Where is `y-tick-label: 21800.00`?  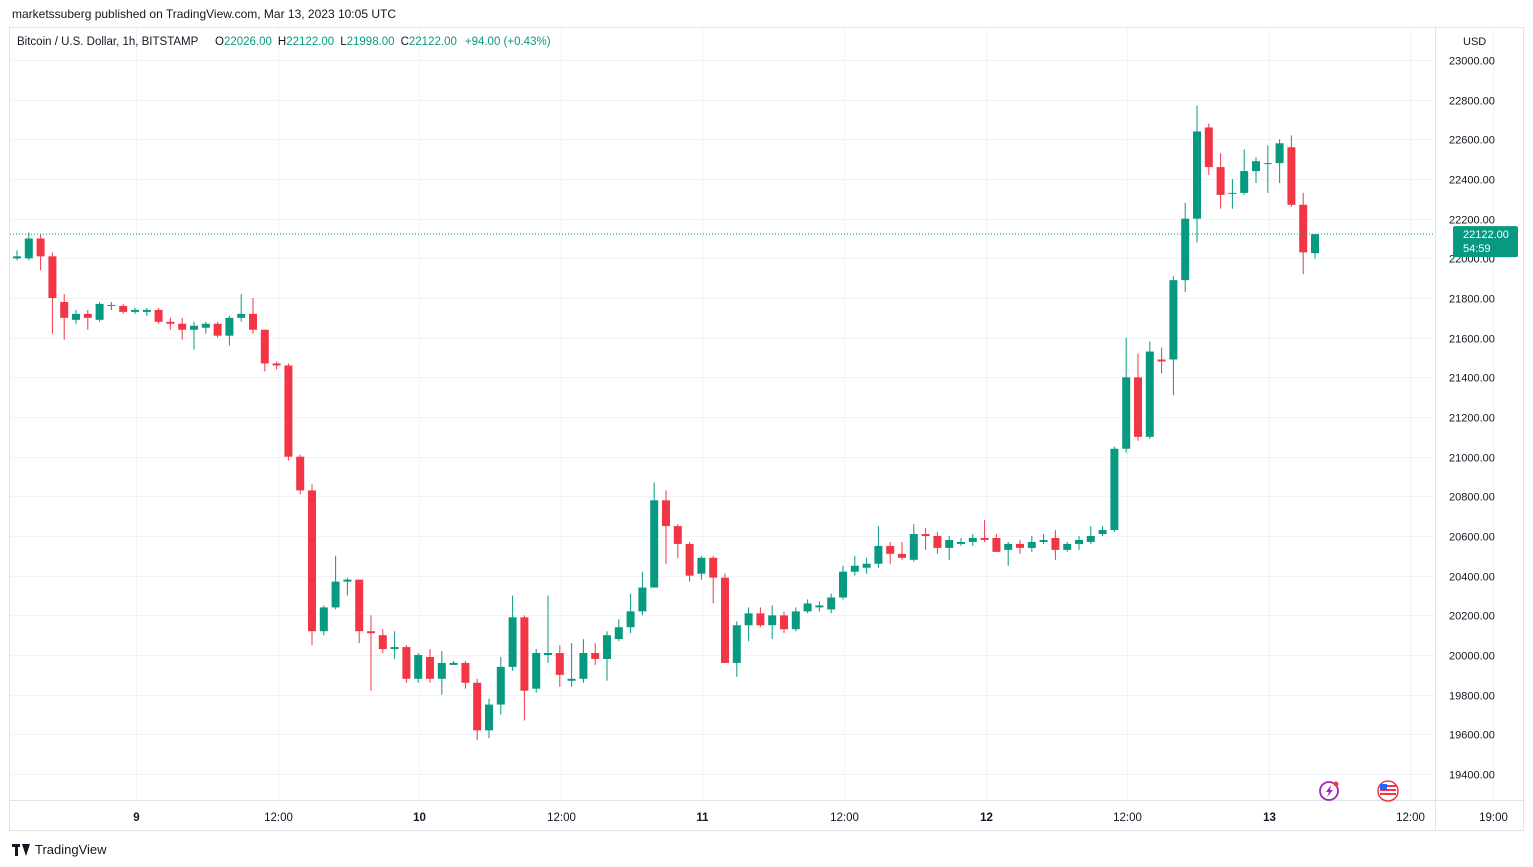 y-tick-label: 21800.00 is located at coordinates (1472, 300).